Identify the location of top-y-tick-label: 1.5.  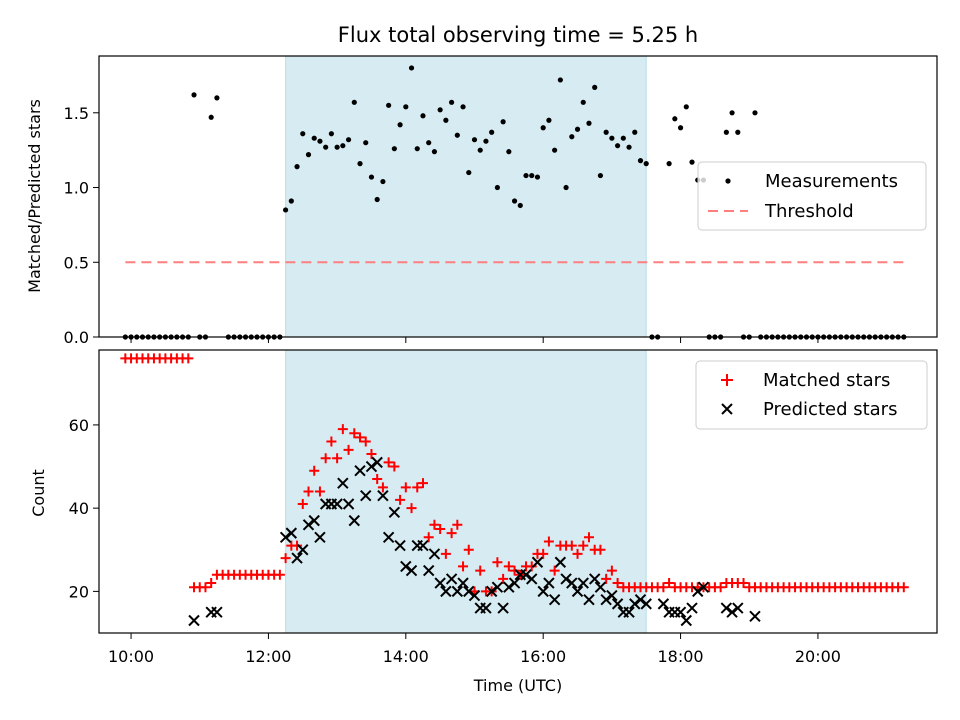
(76, 113).